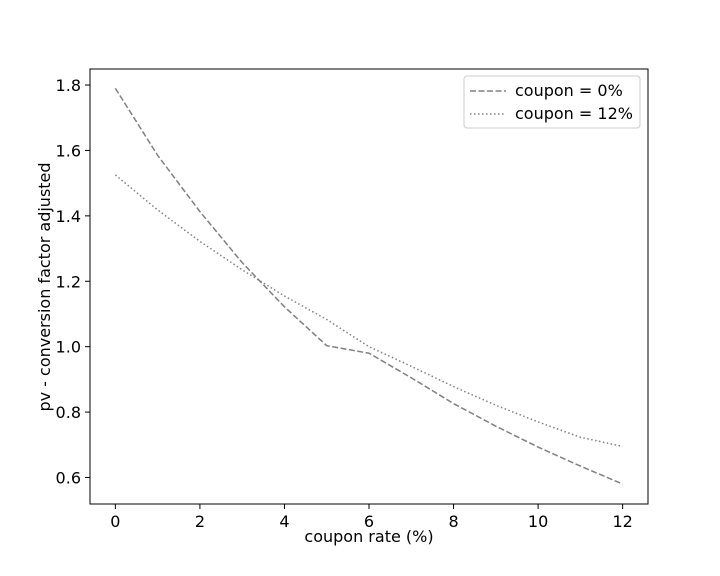 The height and width of the screenshot is (576, 720). I want to click on y-tick-label: 0.6, so click(68, 478).